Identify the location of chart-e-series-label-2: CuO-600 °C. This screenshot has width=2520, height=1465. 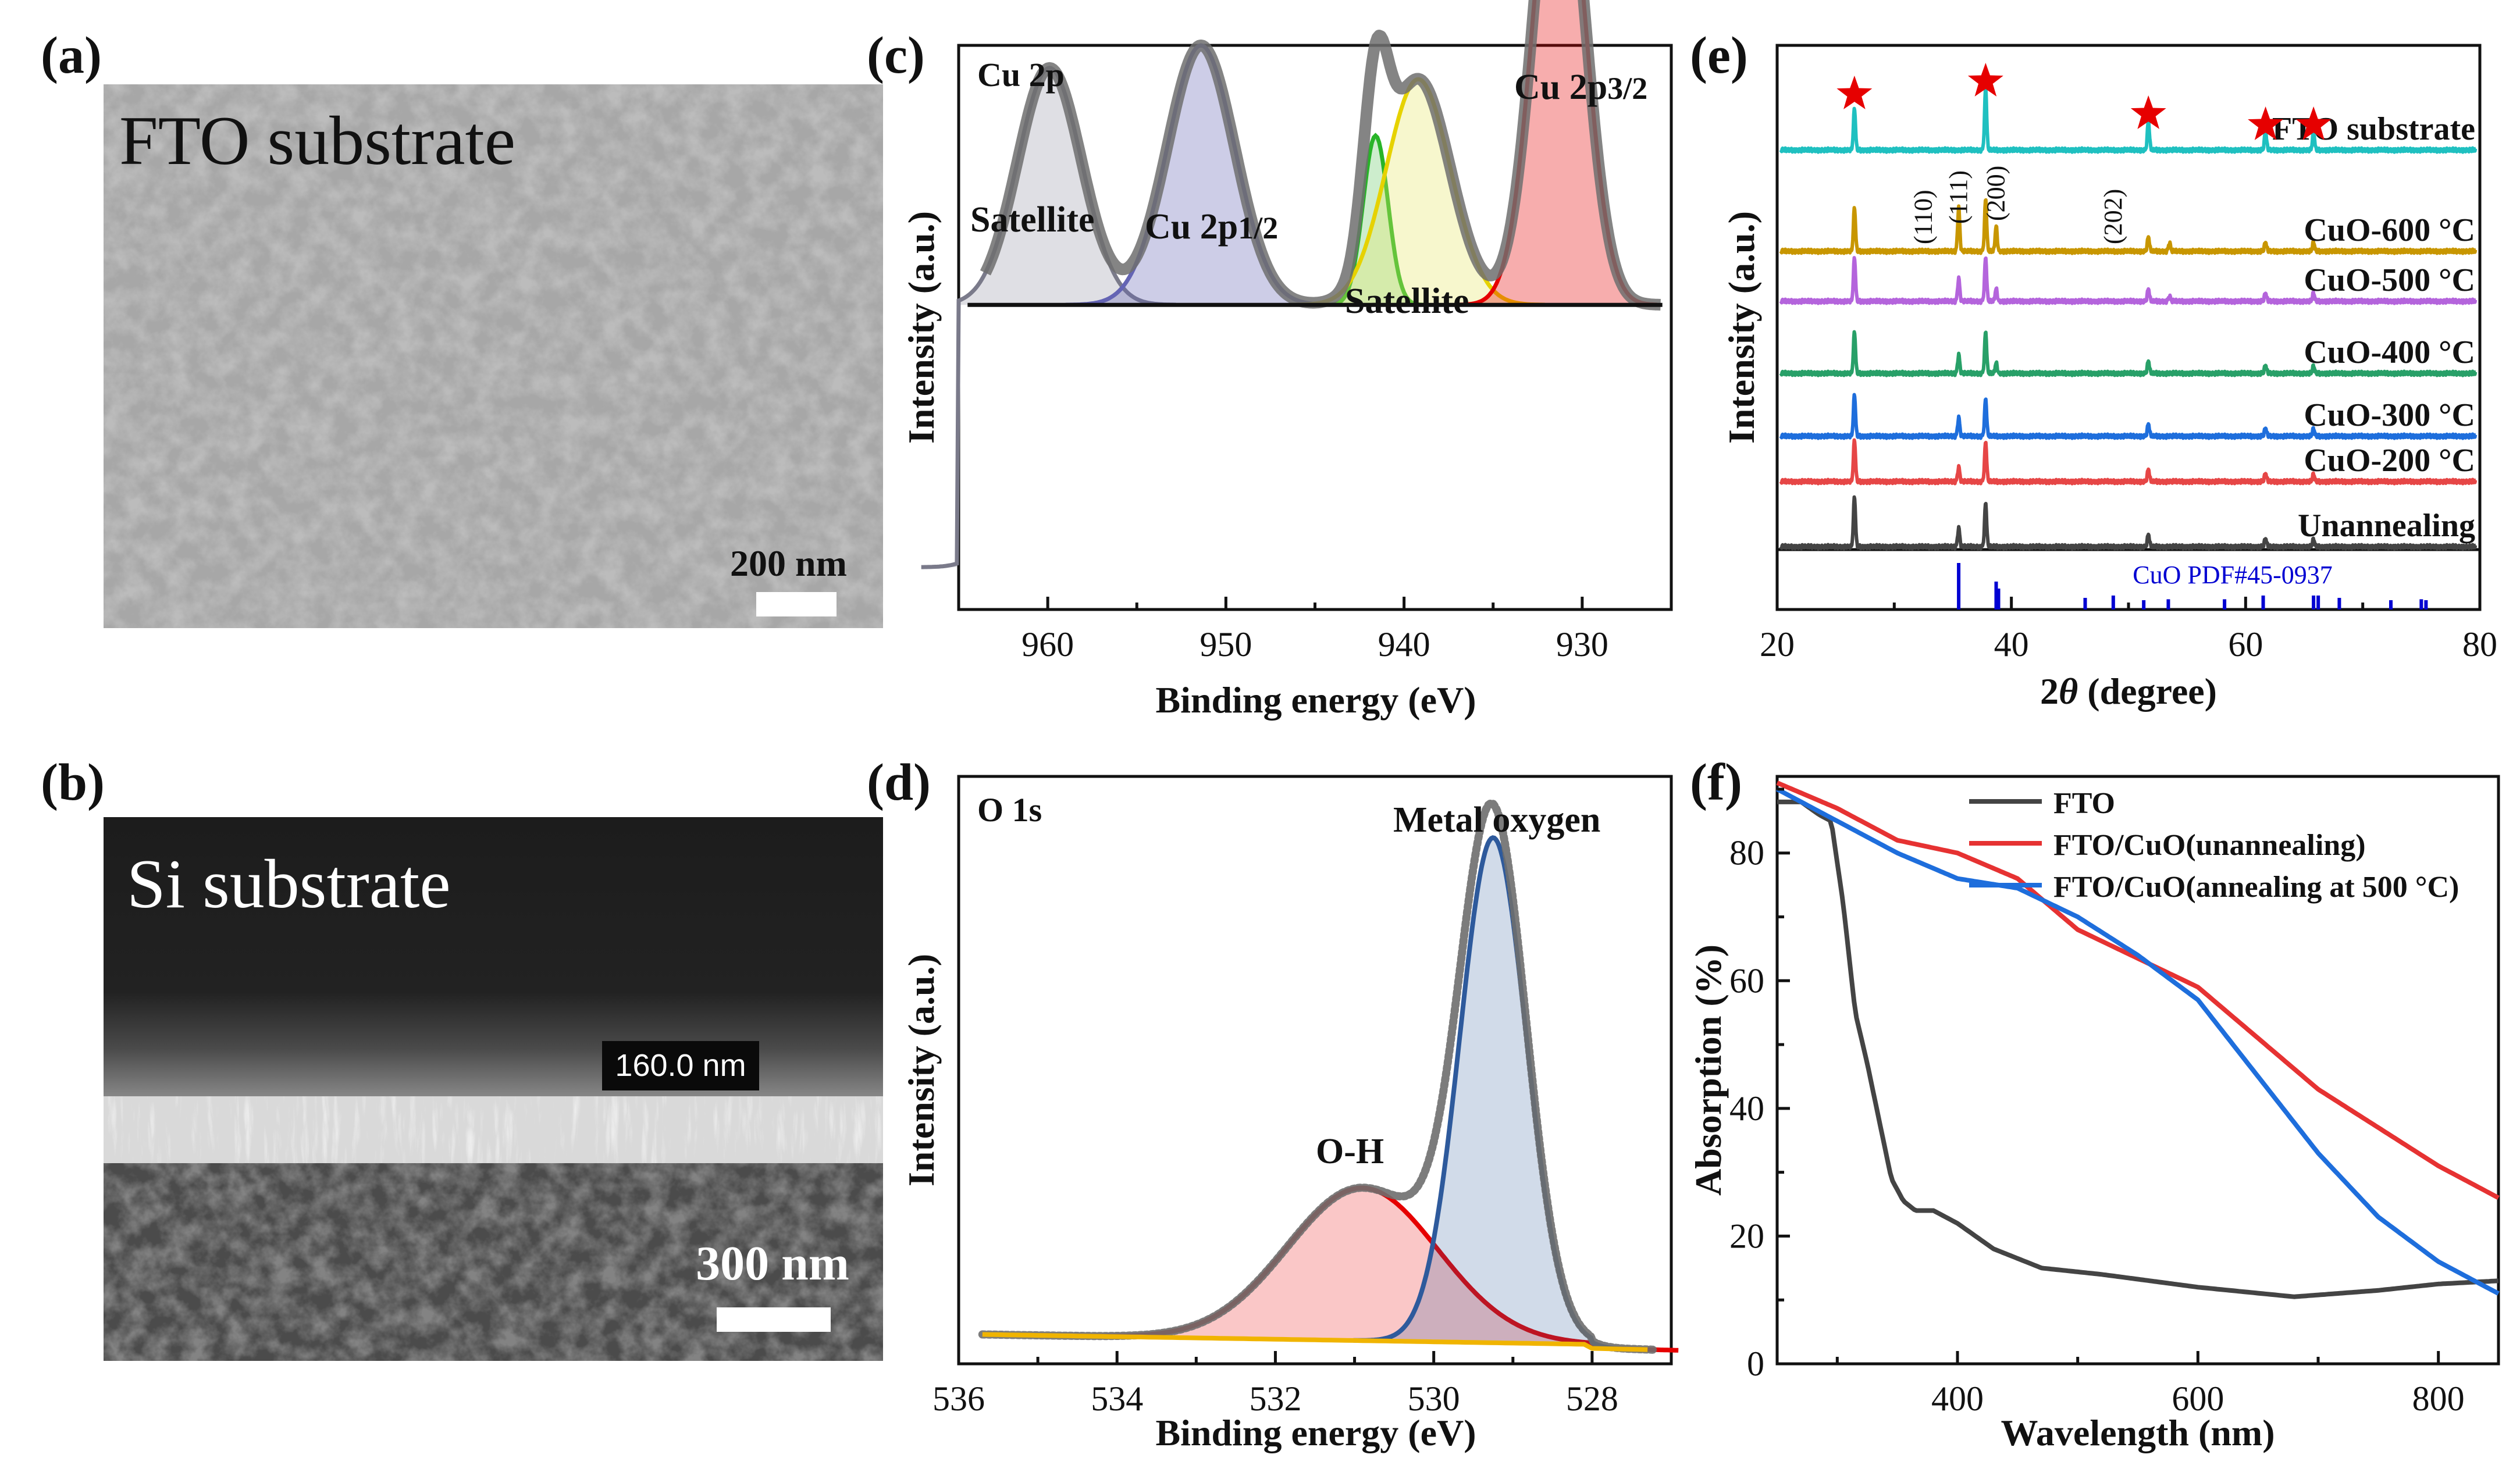
(2389, 230).